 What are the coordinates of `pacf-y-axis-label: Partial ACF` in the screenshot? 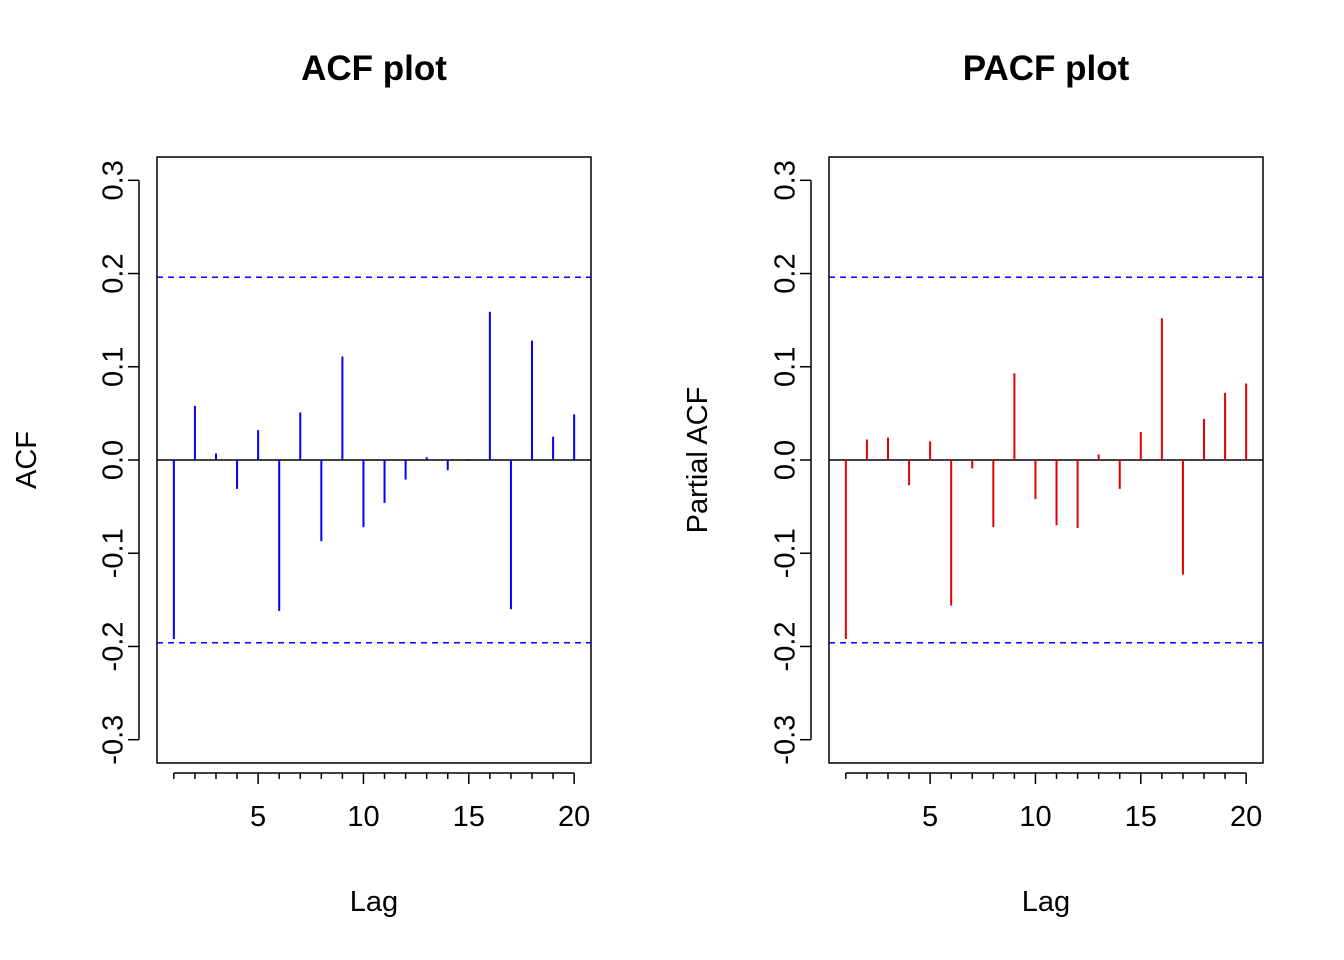 It's located at (698, 460).